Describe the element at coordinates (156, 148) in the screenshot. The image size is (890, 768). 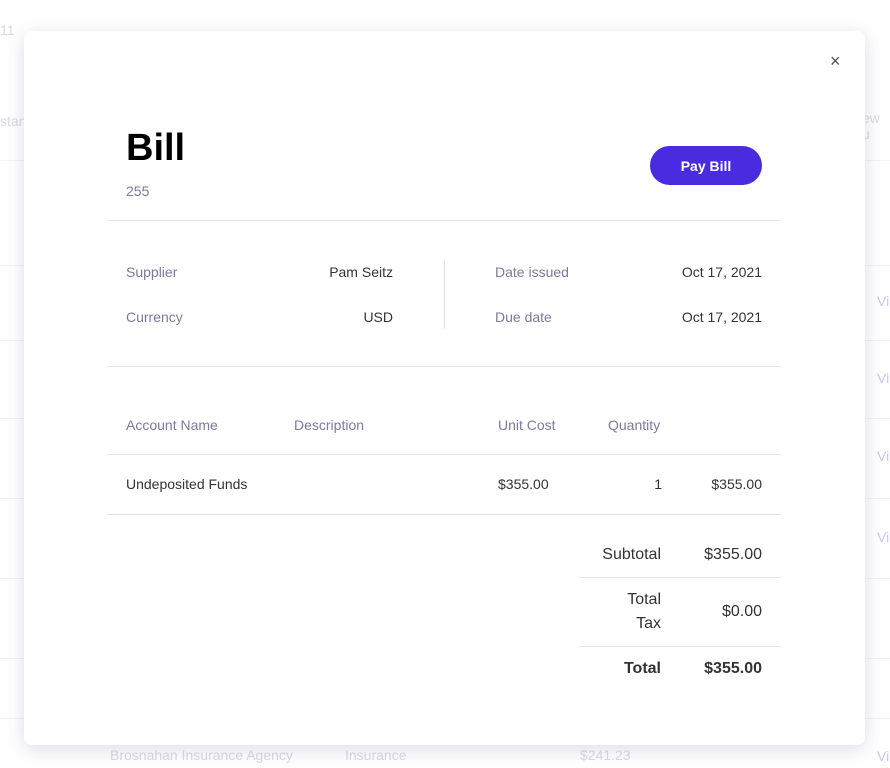
I see `page-title: Bill` at that location.